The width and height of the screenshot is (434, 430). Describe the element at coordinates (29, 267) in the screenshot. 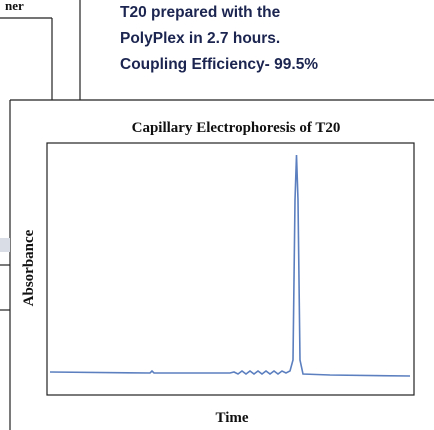

I see `y-axis-label: Absorbance` at that location.